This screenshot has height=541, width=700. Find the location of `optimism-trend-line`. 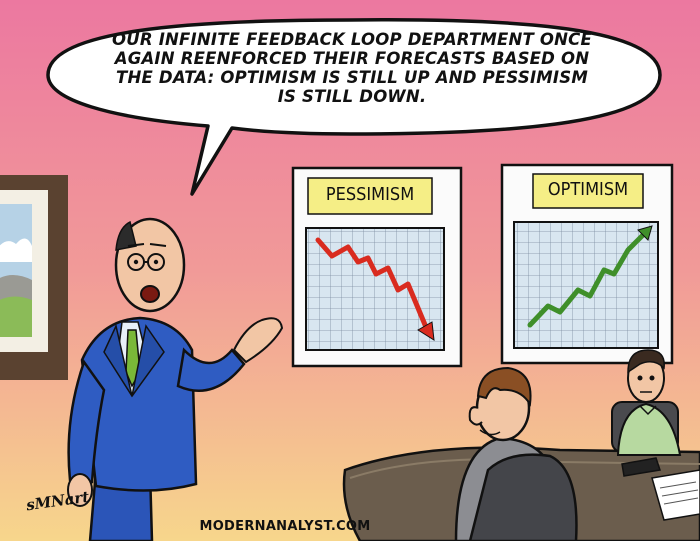

optimism-trend-line is located at coordinates (588, 278).